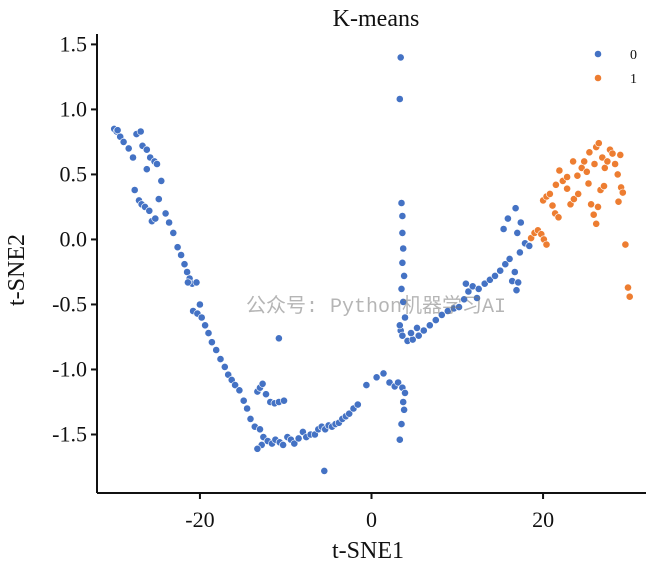  What do you see at coordinates (633, 79) in the screenshot?
I see `legend-label: 1` at bounding box center [633, 79].